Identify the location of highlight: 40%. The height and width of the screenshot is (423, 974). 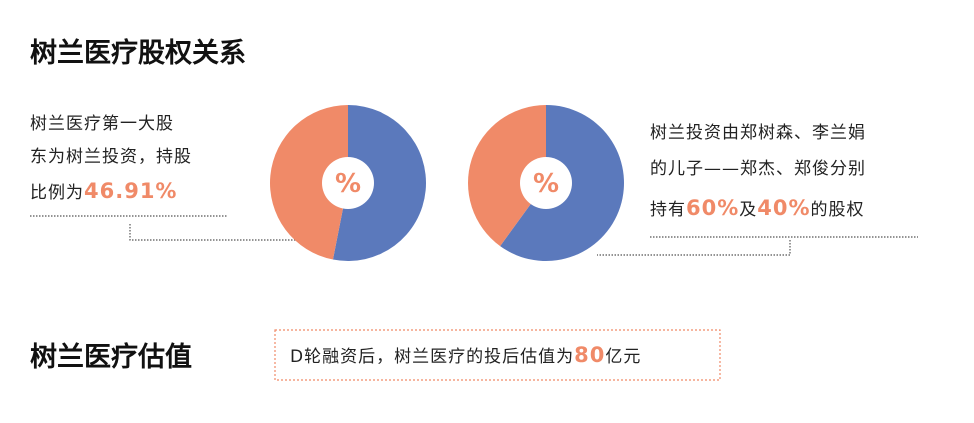
(783, 208).